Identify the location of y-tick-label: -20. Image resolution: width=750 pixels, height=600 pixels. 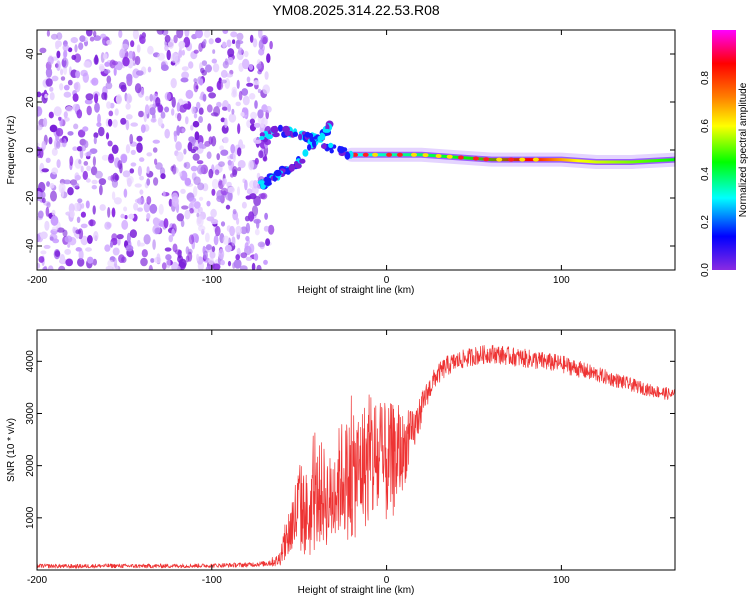
(30, 197).